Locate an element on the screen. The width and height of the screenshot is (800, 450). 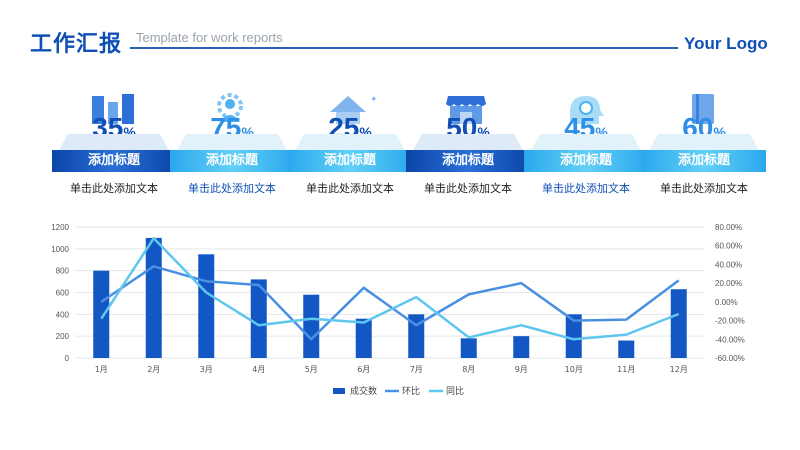
y-right-tick-label: 80.00% is located at coordinates (728, 227).